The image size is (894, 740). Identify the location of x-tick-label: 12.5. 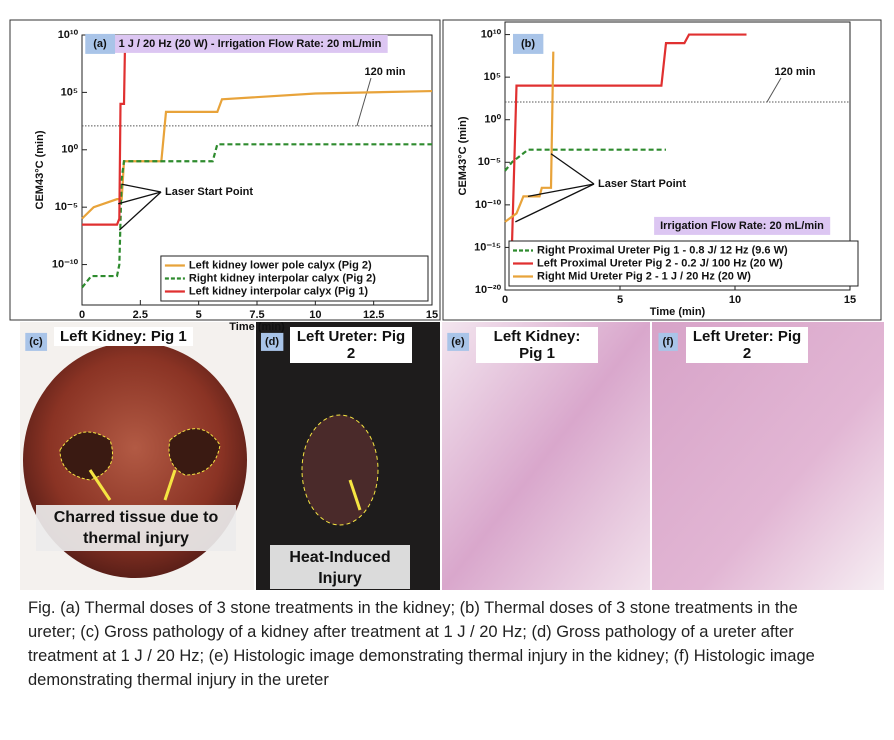
(373, 315).